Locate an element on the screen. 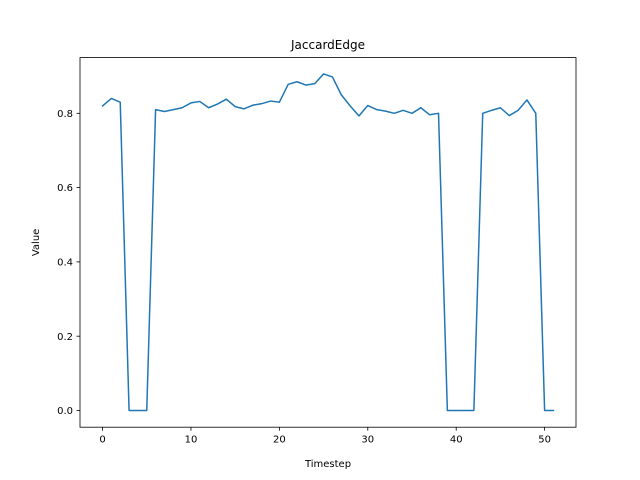  y-tick-label: 0.4 is located at coordinates (65, 263).